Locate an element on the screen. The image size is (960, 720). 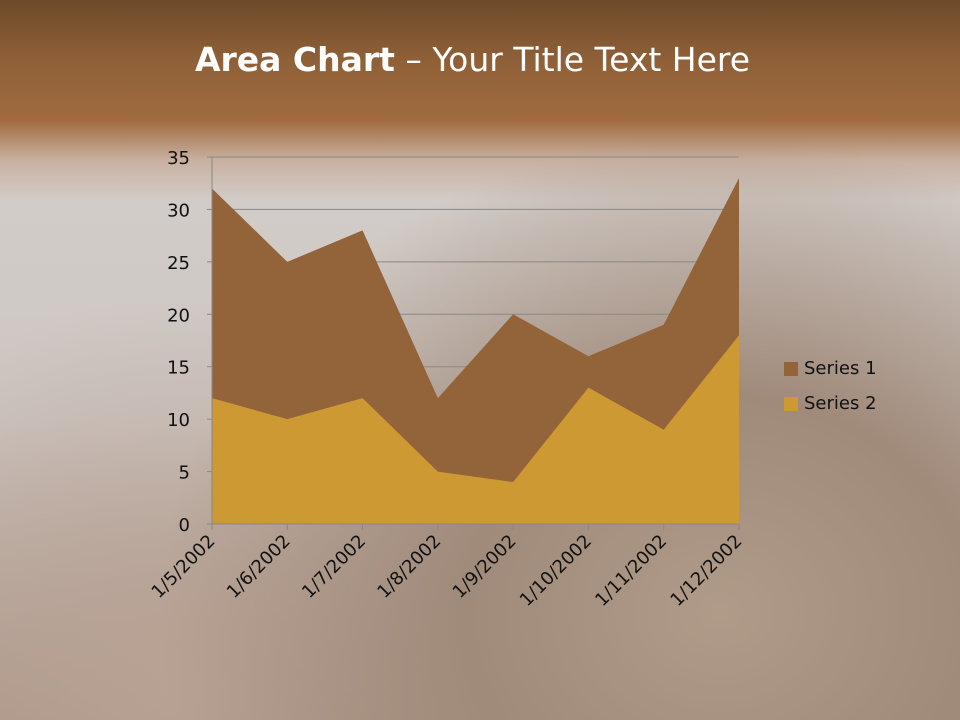
x-tick-label: 1/12/2002 is located at coordinates (706, 571).